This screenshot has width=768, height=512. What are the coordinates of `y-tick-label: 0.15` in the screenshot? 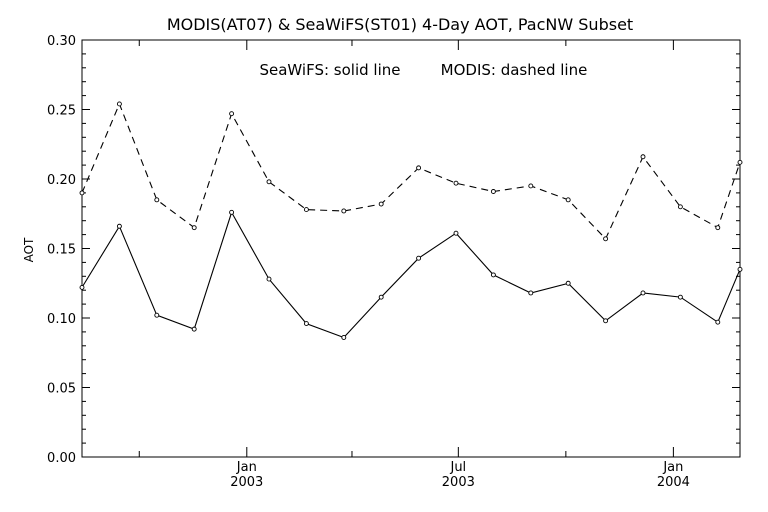 It's located at (61, 250).